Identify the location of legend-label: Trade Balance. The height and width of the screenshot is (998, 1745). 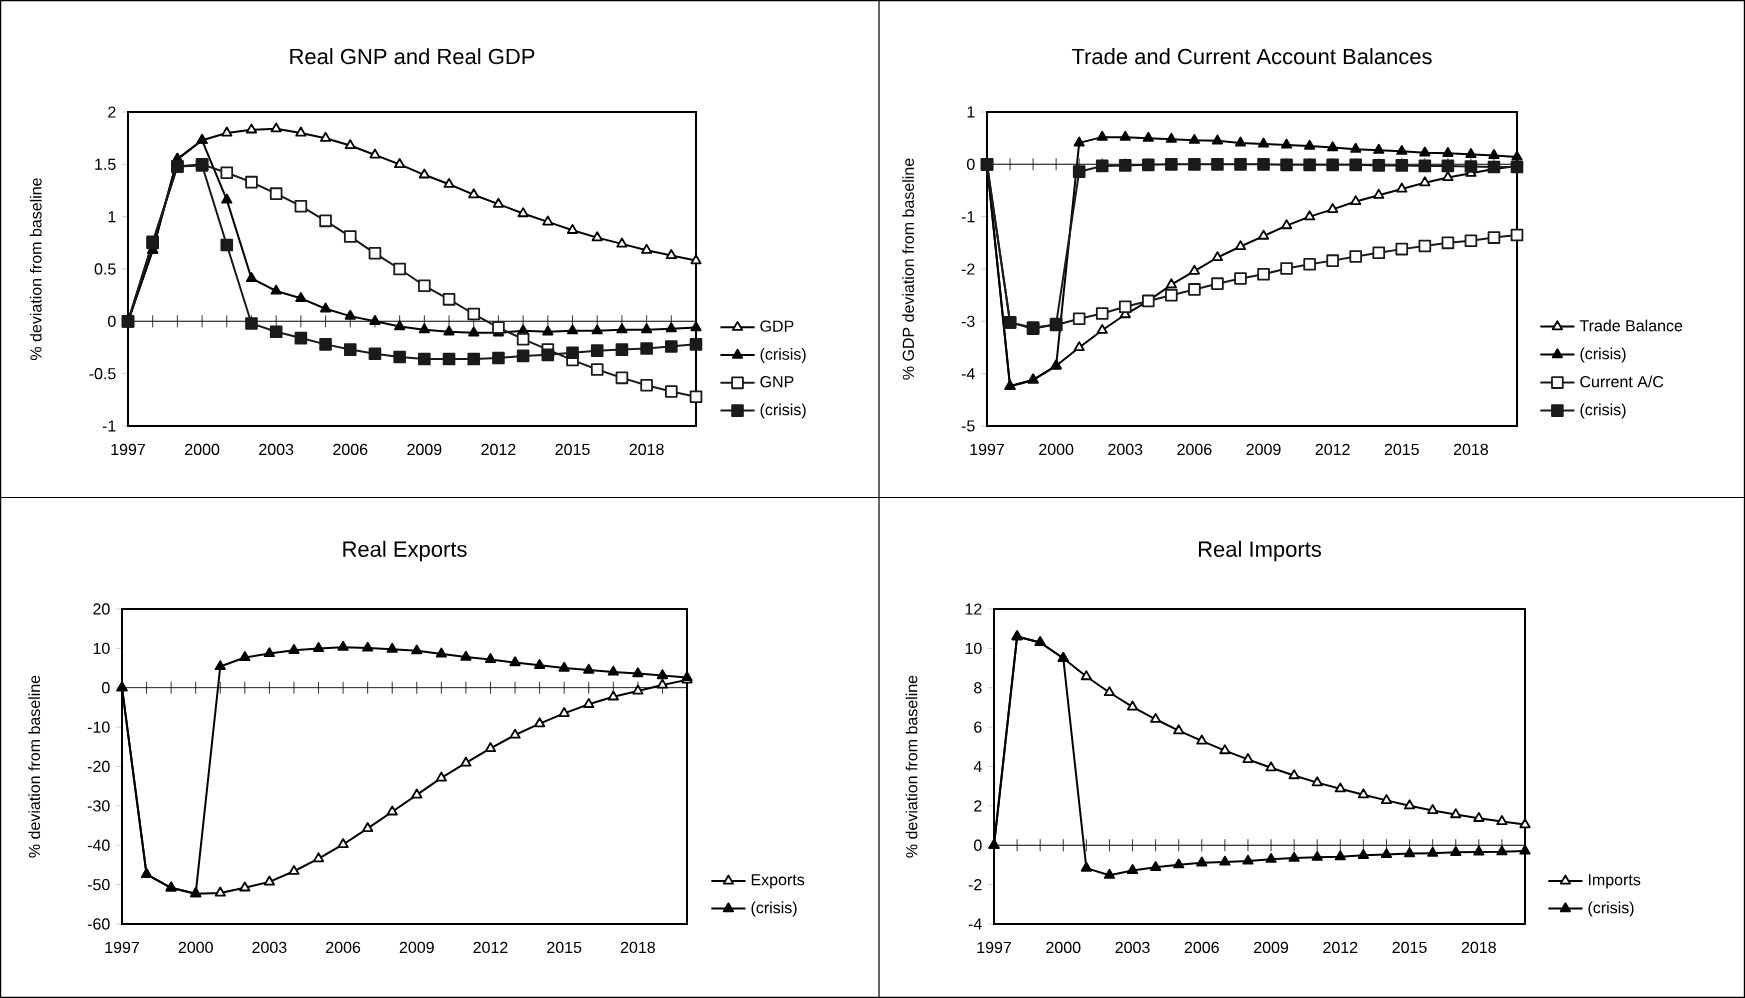
(1631, 325).